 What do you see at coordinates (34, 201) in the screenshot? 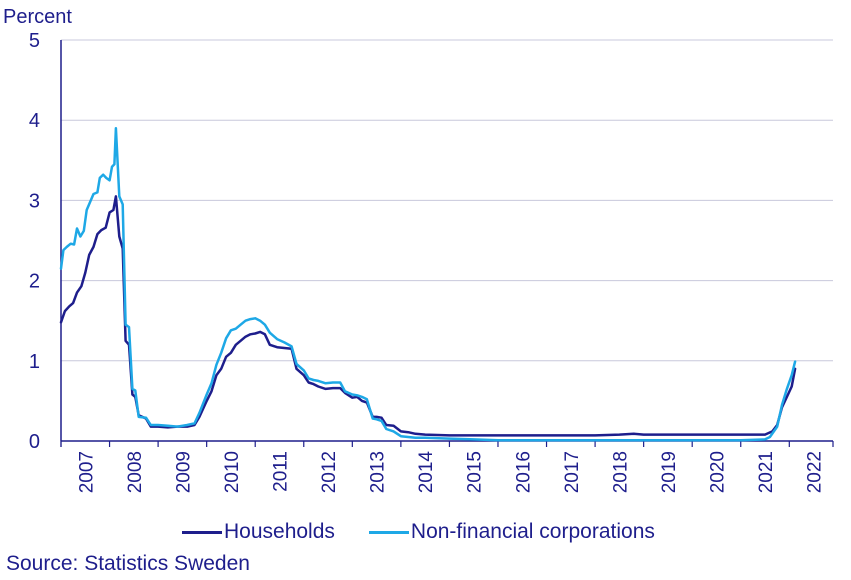
I see `y-tick-label: 3` at bounding box center [34, 201].